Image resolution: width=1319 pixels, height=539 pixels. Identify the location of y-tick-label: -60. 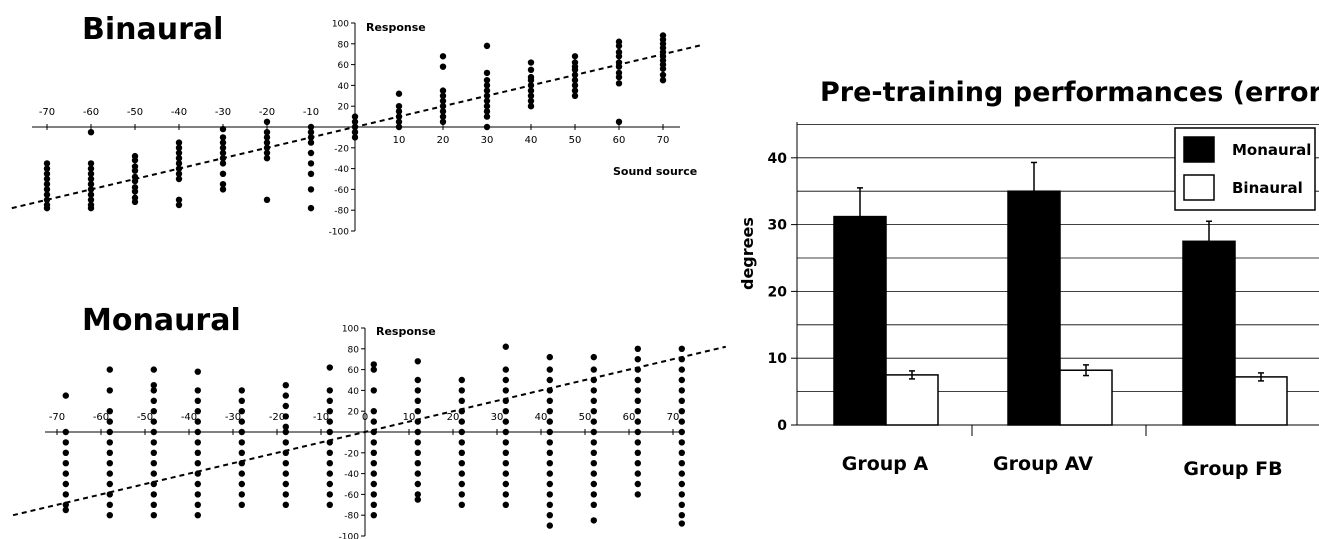
(341, 191).